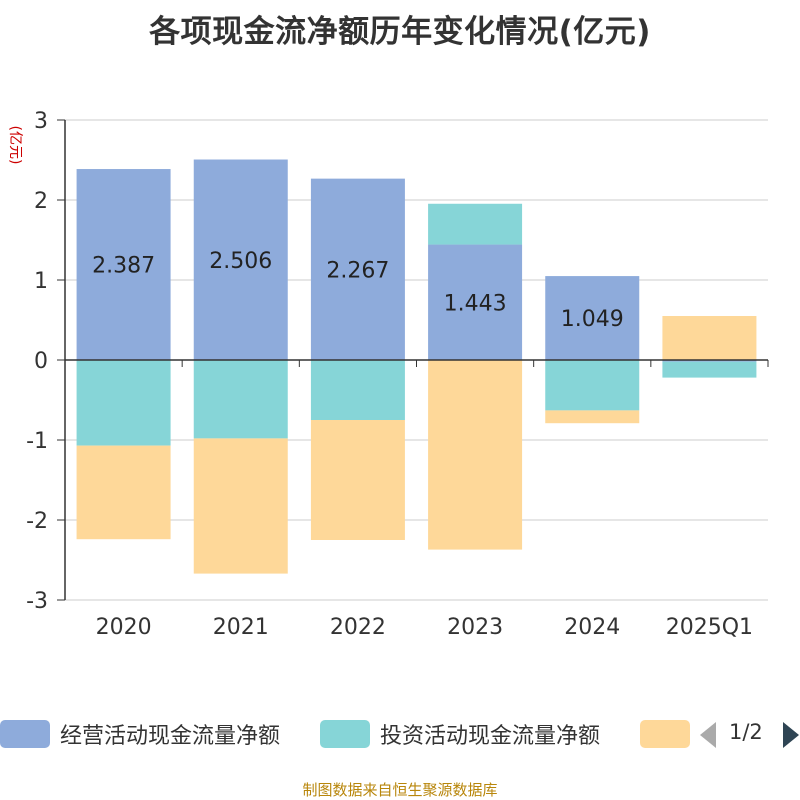  I want to click on legend: 经营活动现金流量净额 投资活动现金流量净额, so click(400, 734).